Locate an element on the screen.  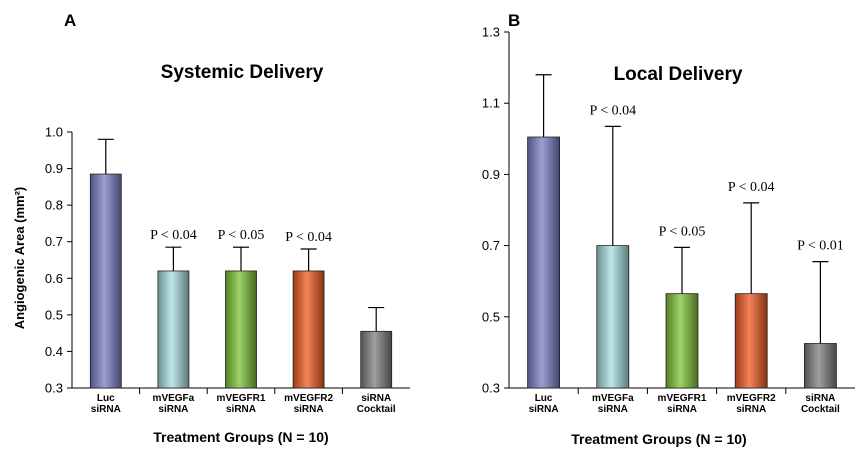
panel-b-title: Local Delivery is located at coordinates (678, 74).